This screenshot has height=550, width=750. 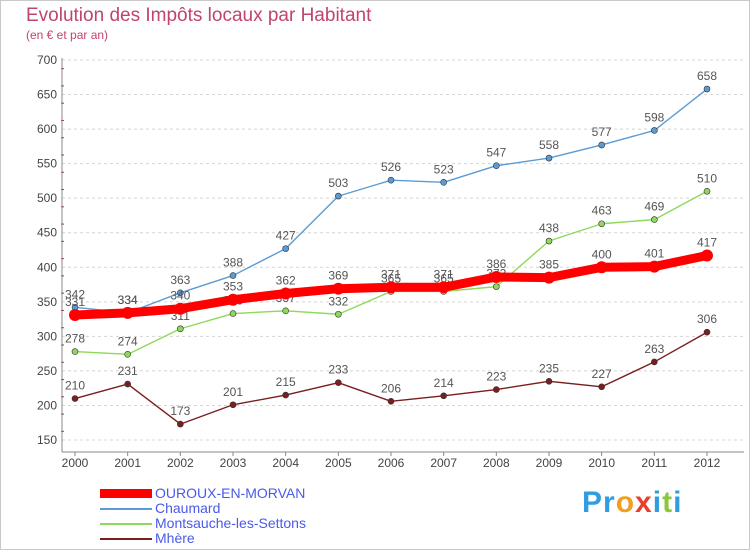 I want to click on data-label: 417, so click(x=707, y=243).